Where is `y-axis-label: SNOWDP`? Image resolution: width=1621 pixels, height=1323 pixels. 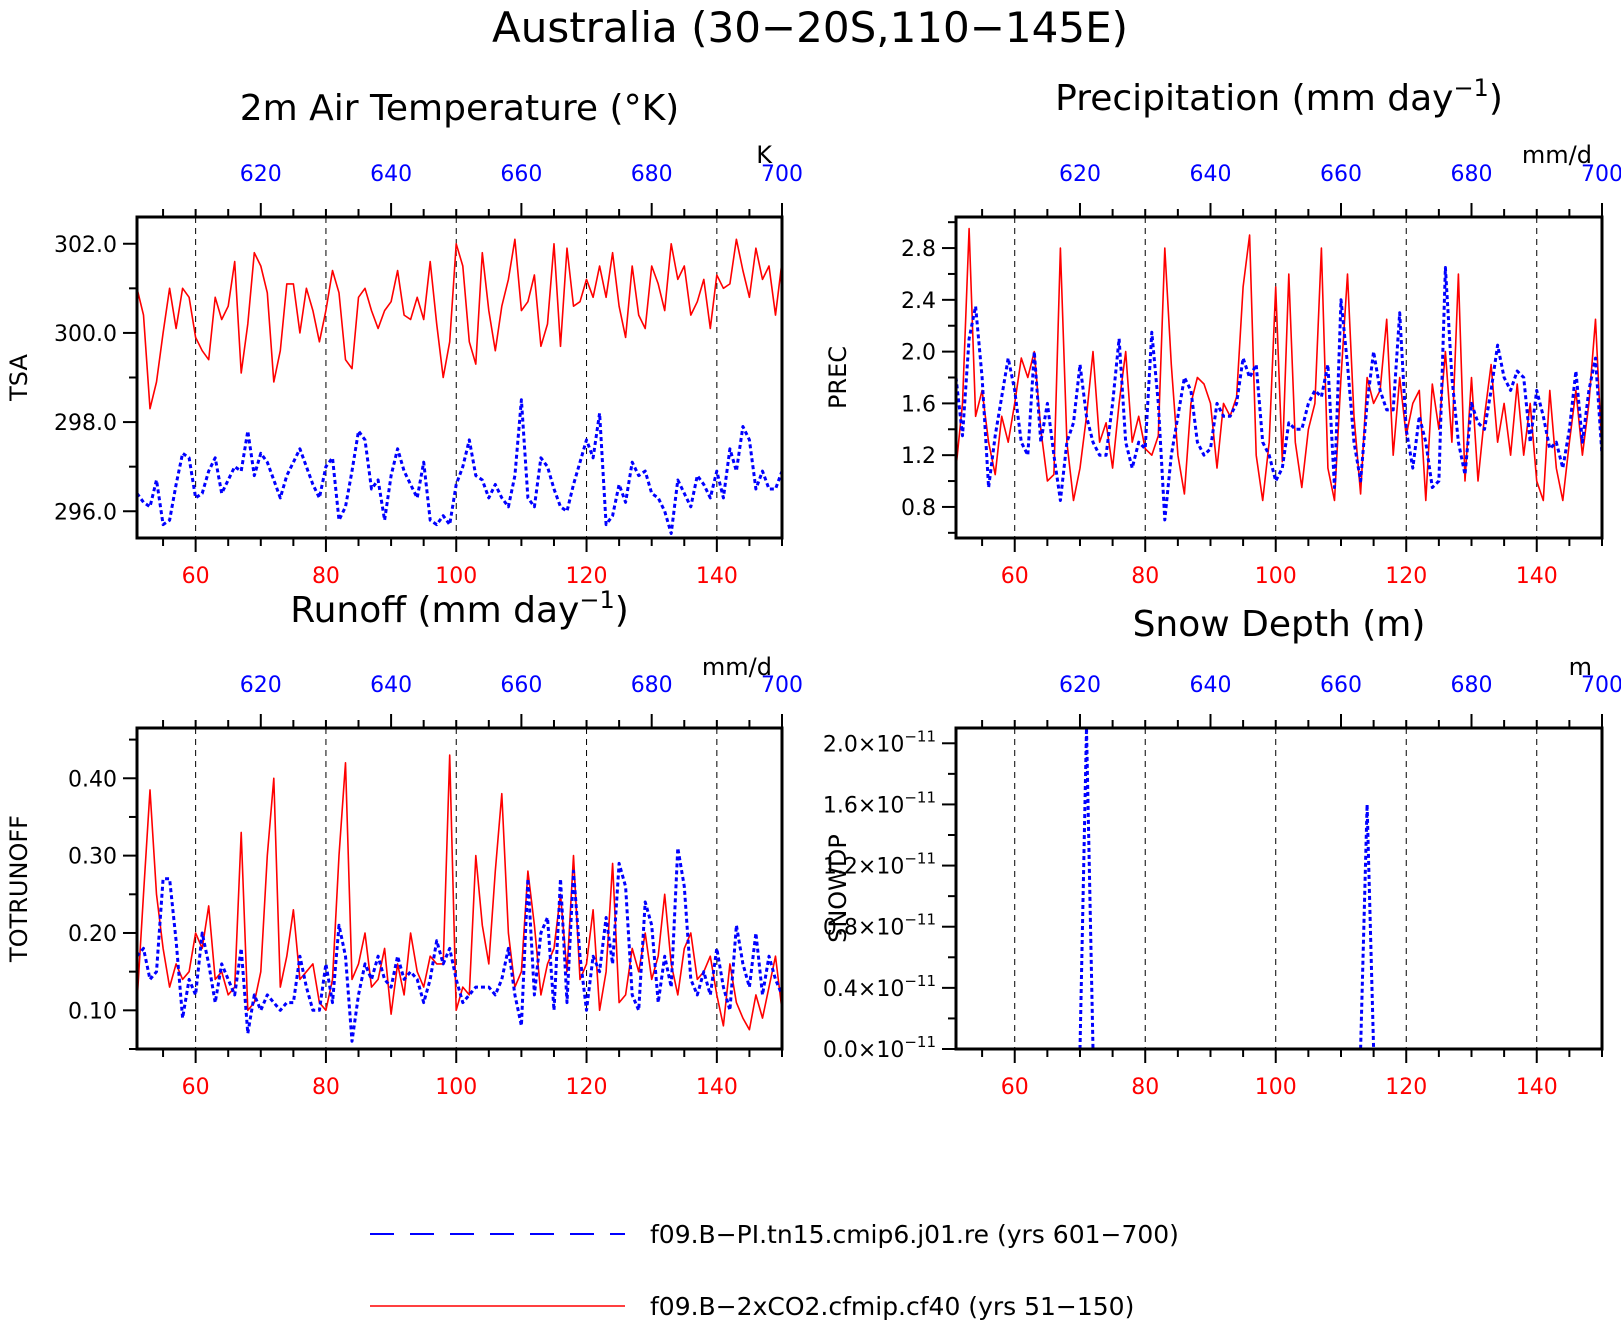
y-axis-label: SNOWDP is located at coordinates (838, 888).